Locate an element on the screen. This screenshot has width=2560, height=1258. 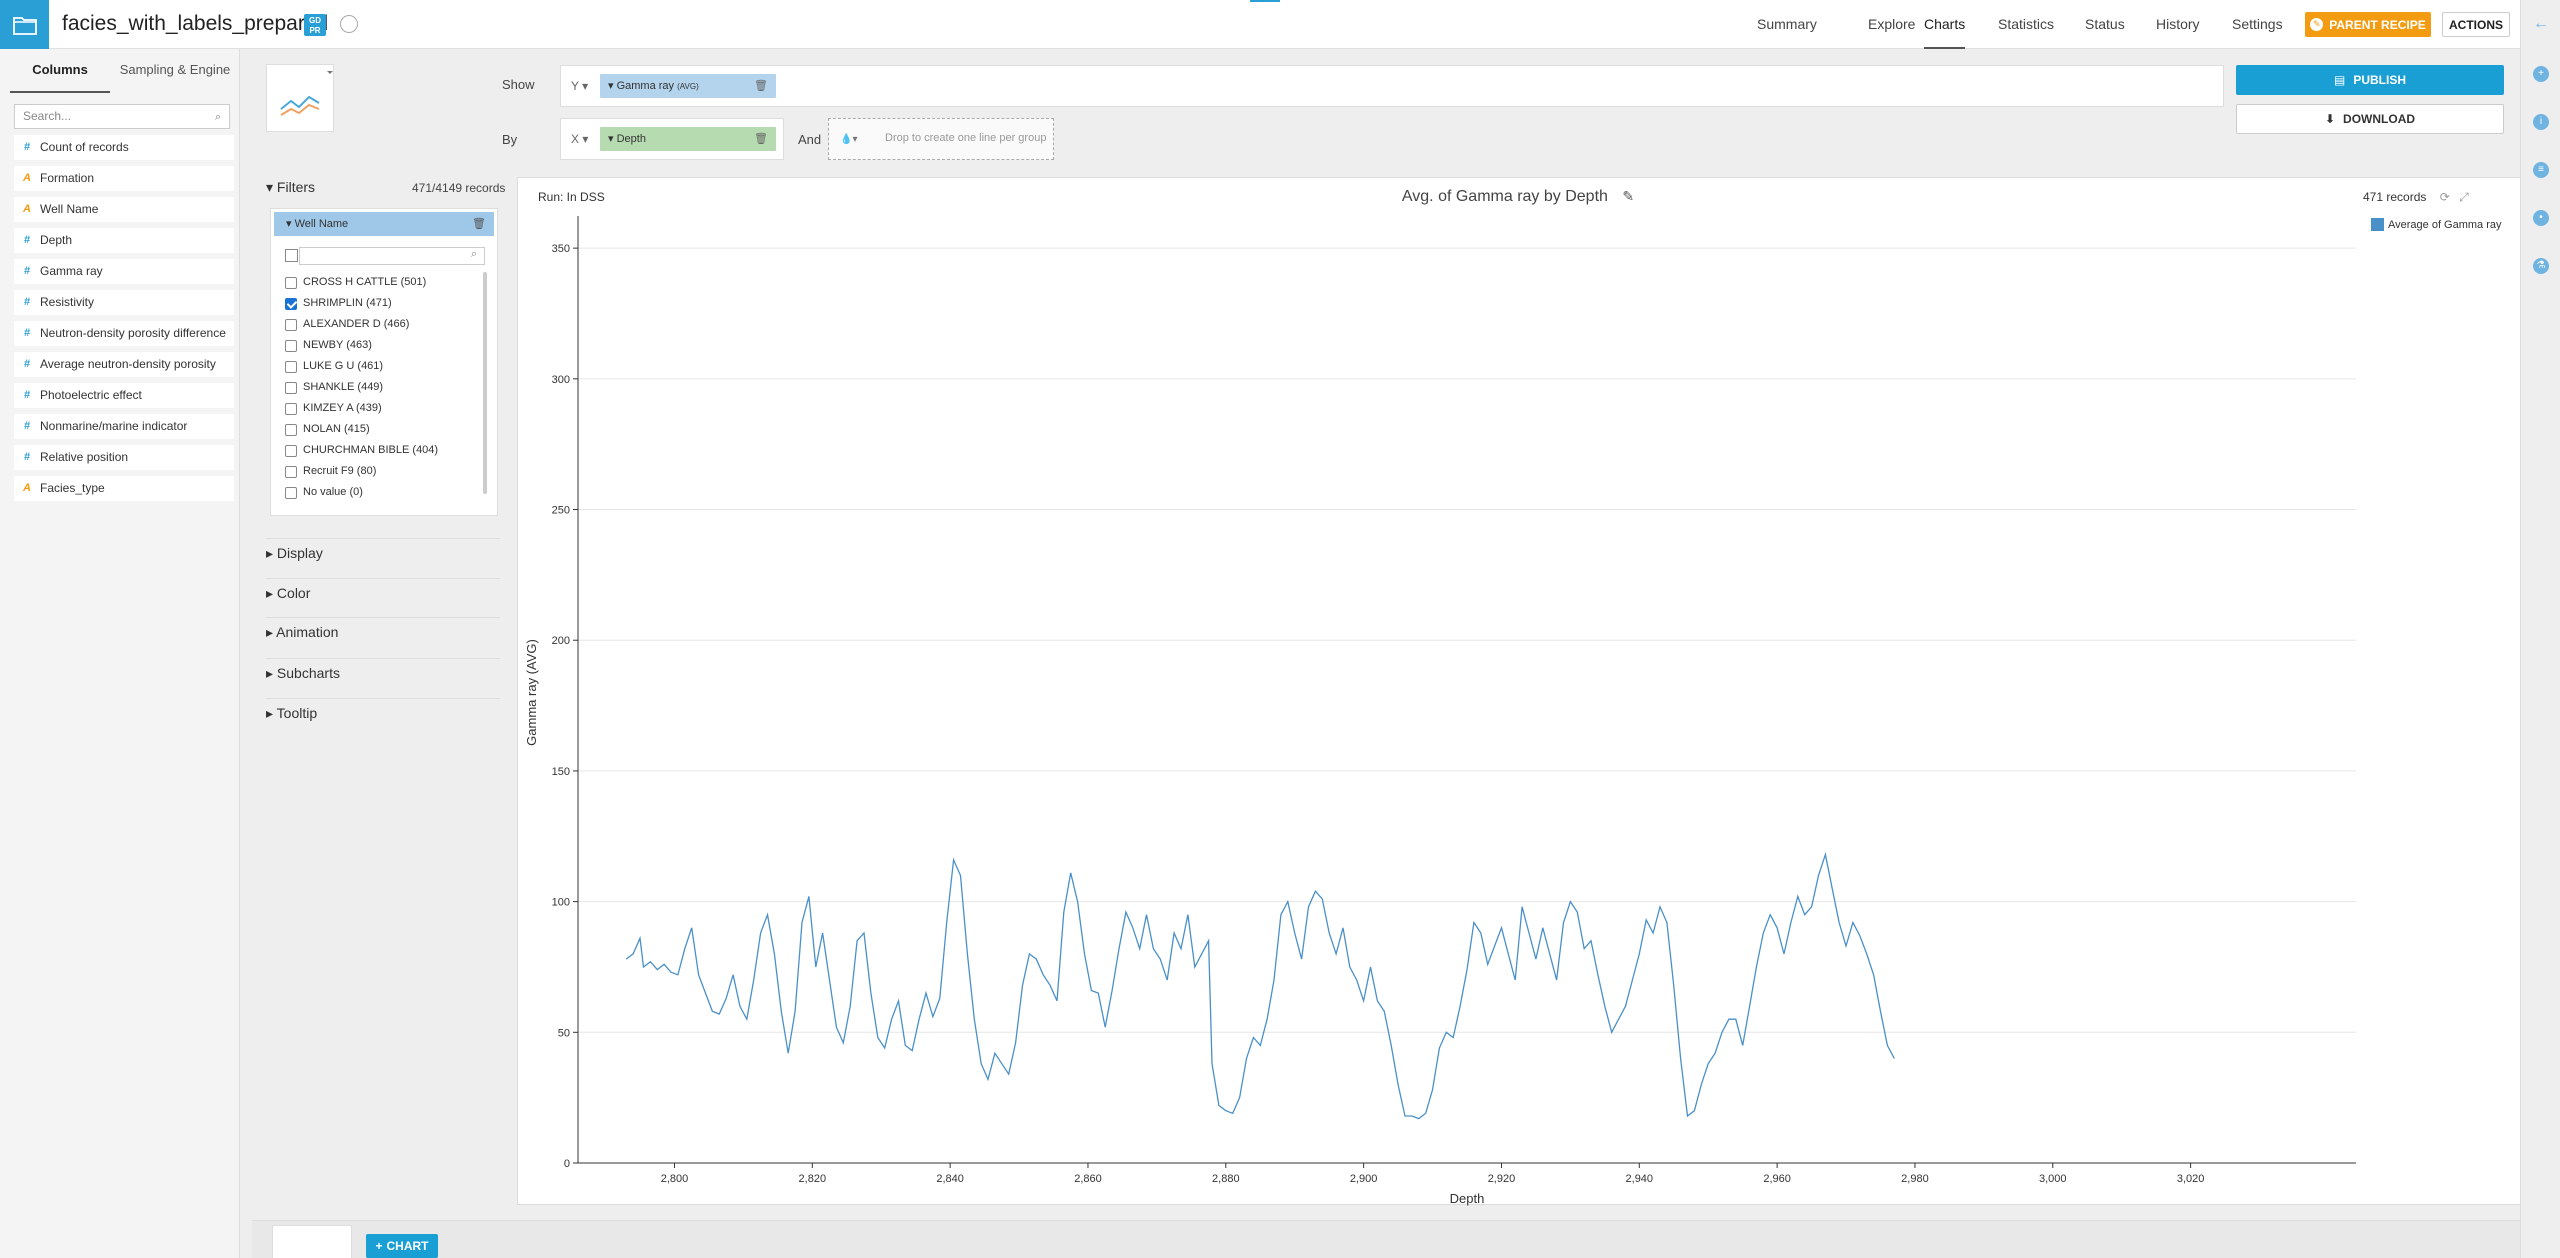
add-icon: + is located at coordinates (2541, 74).